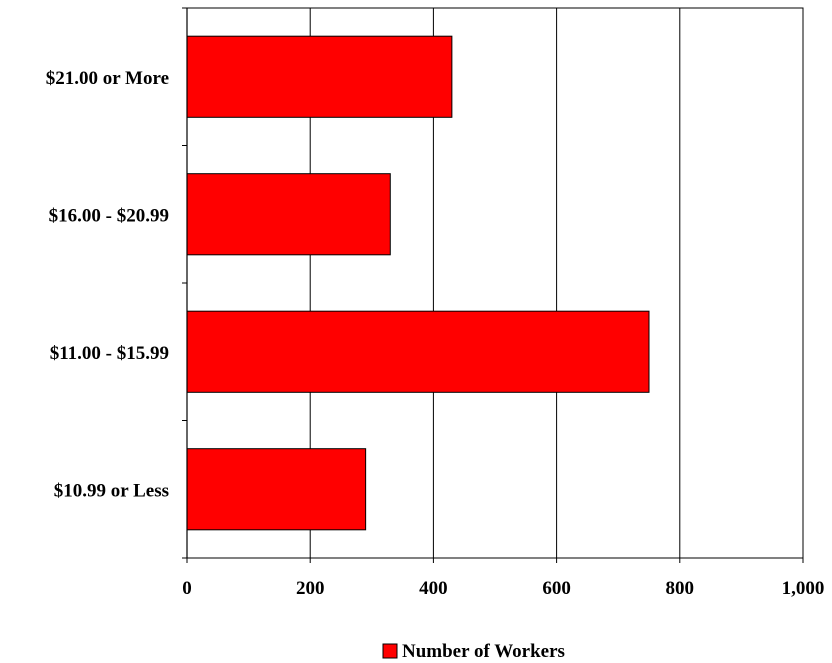 This screenshot has width=832, height=663. Describe the element at coordinates (433, 588) in the screenshot. I see `x-tick-label: 400` at that location.